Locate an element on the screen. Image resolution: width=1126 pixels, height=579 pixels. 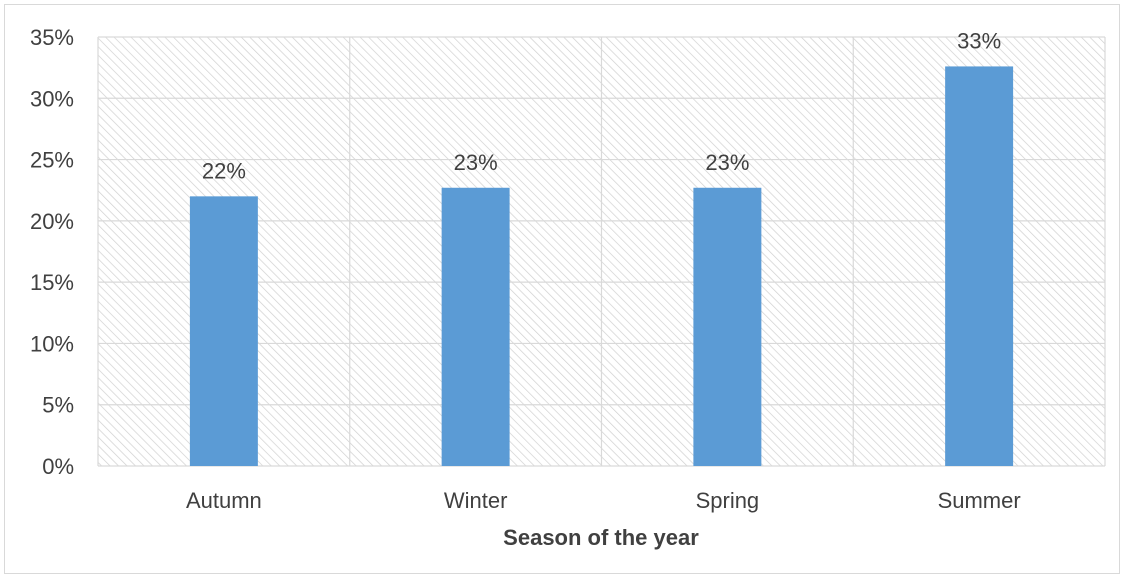
bar-autumn is located at coordinates (223, 331).